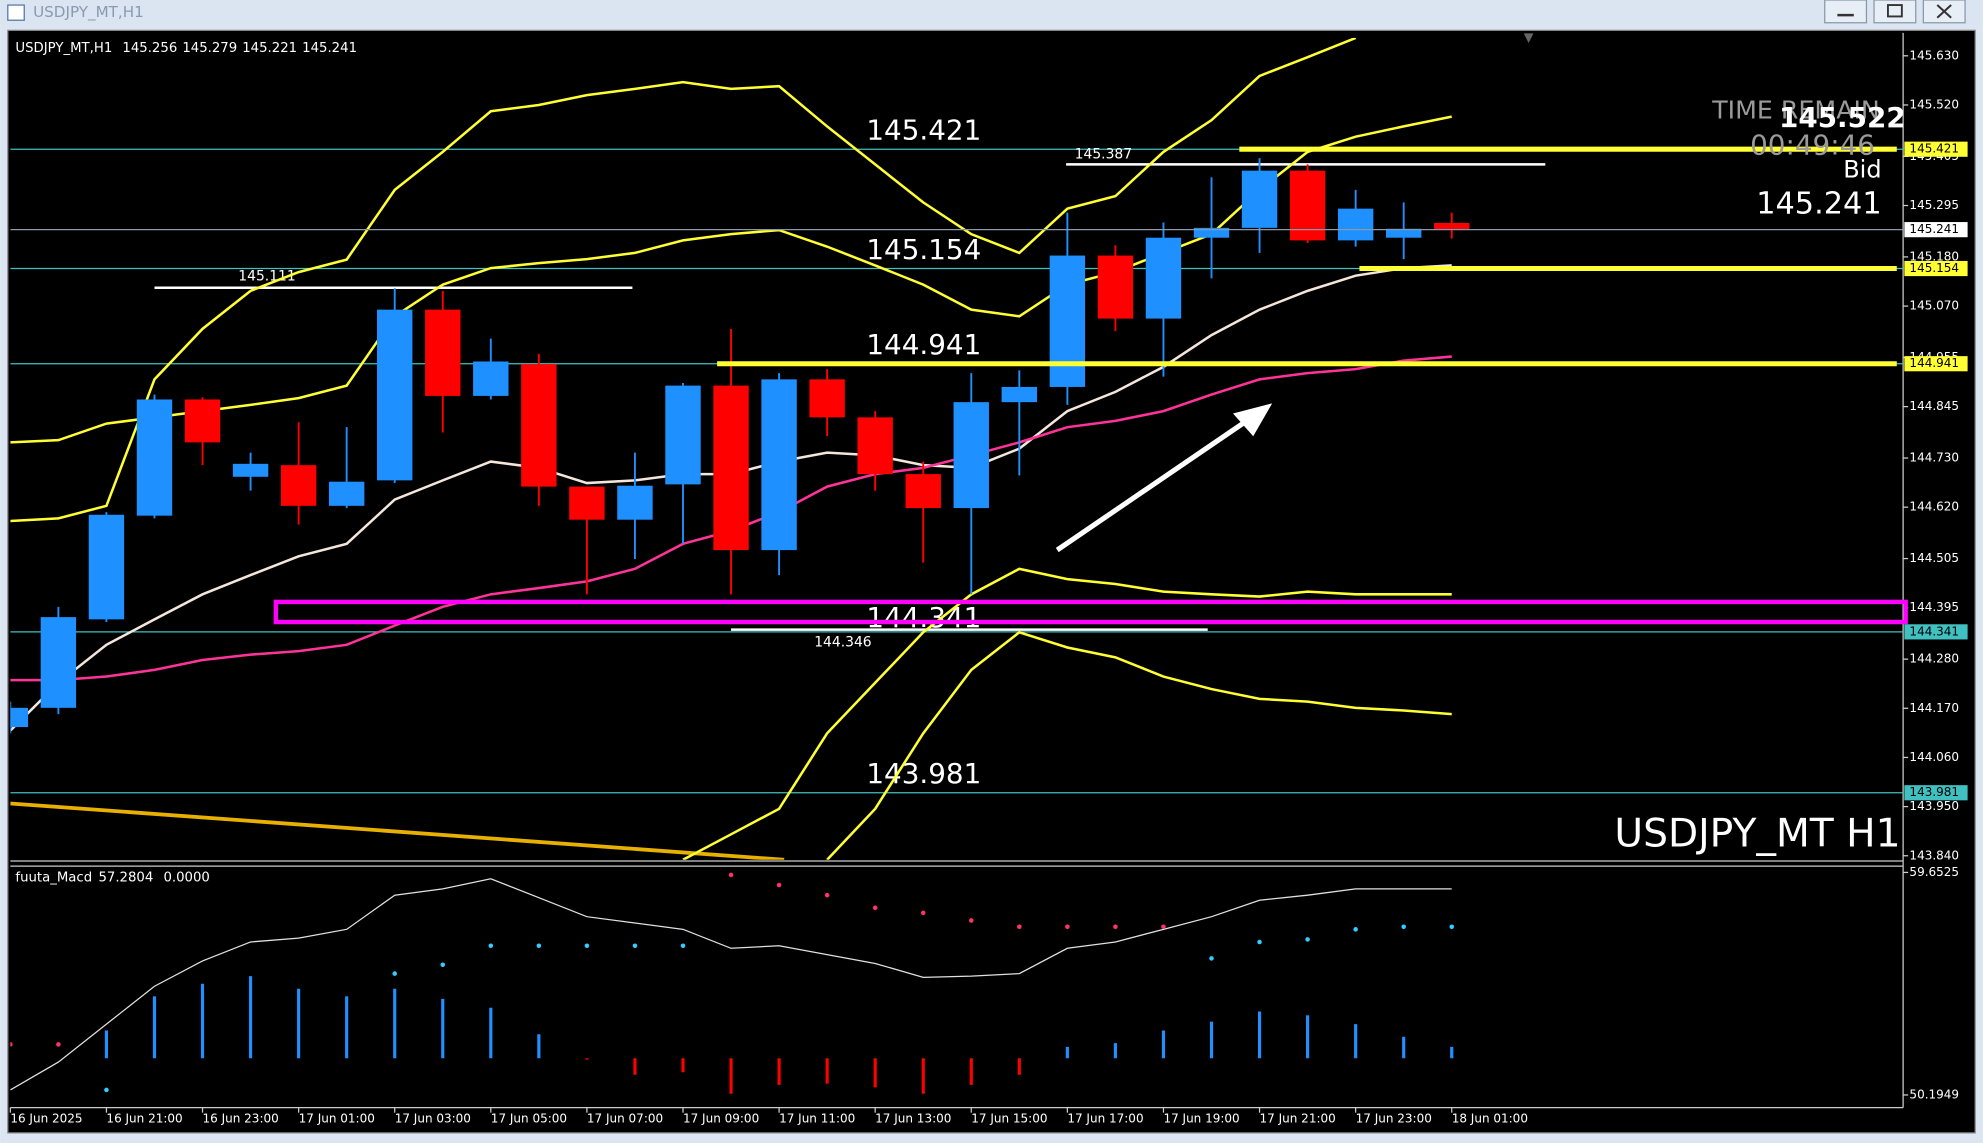 This screenshot has width=1983, height=1143. I want to click on bid-price: 145.241, so click(1818, 203).